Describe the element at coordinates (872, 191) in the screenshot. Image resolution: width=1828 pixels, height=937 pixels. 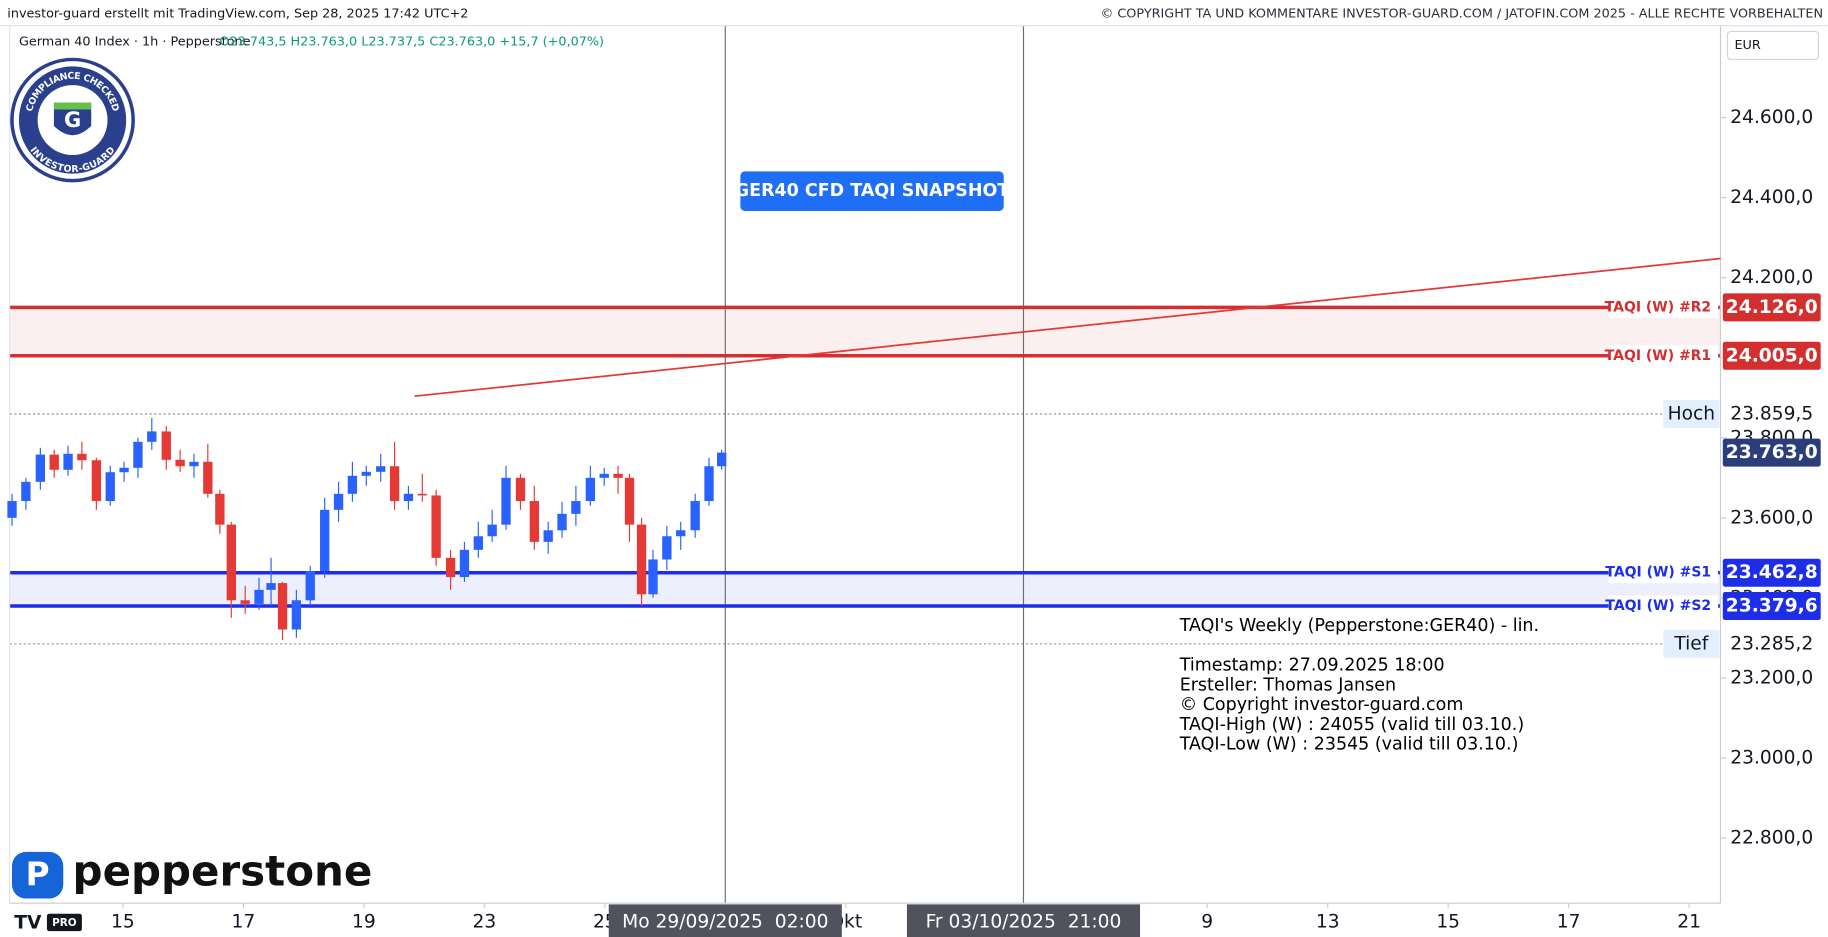
I see `annotation-box` at that location.